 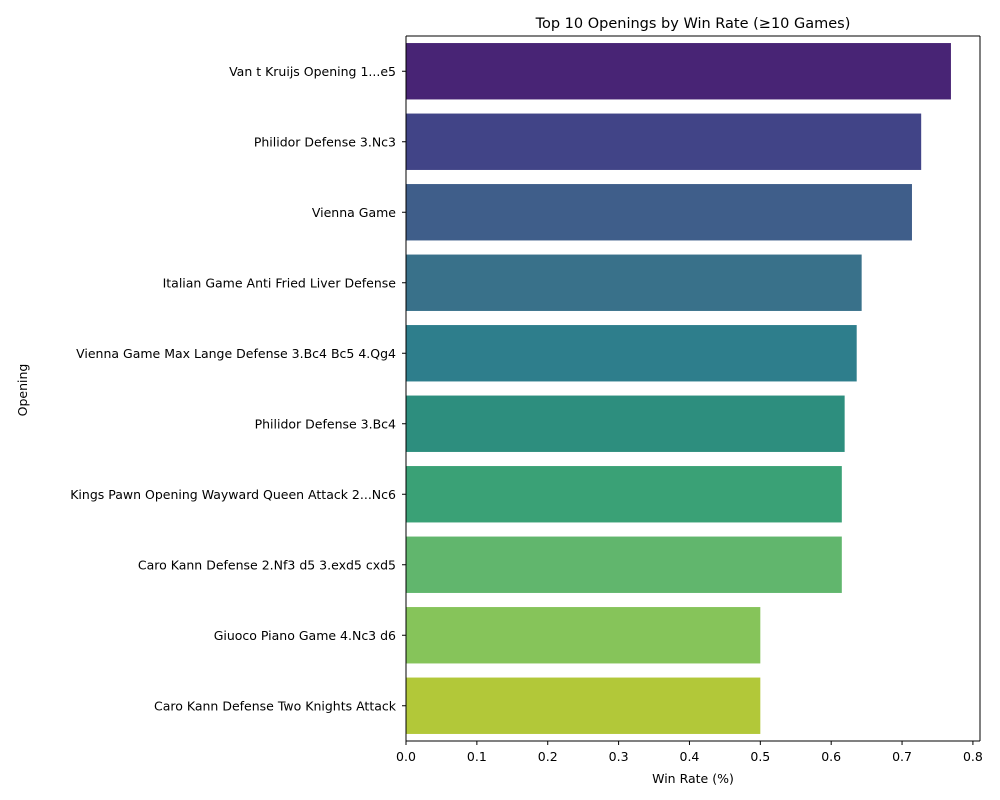 What do you see at coordinates (693, 778) in the screenshot?
I see `x-axis-label: Win Rate (%)` at bounding box center [693, 778].